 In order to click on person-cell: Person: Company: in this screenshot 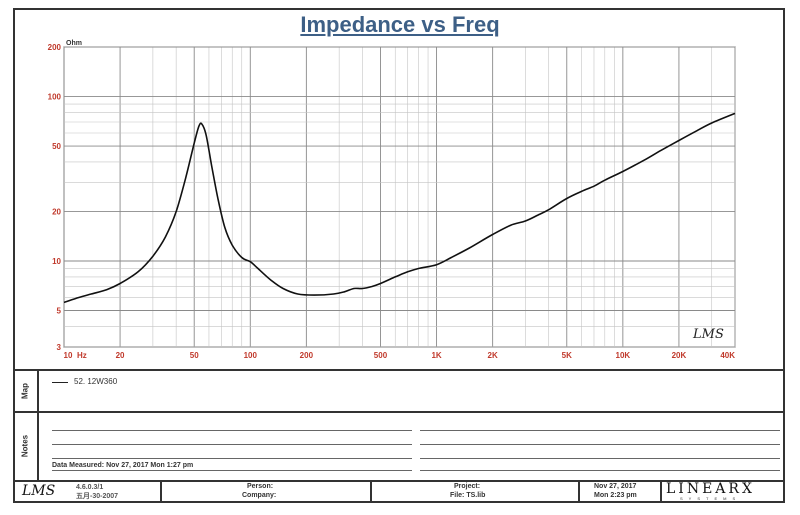, I will do `click(265, 492)`.